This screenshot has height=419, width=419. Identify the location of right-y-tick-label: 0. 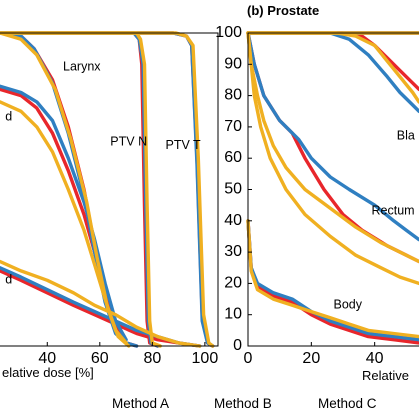
(237, 345).